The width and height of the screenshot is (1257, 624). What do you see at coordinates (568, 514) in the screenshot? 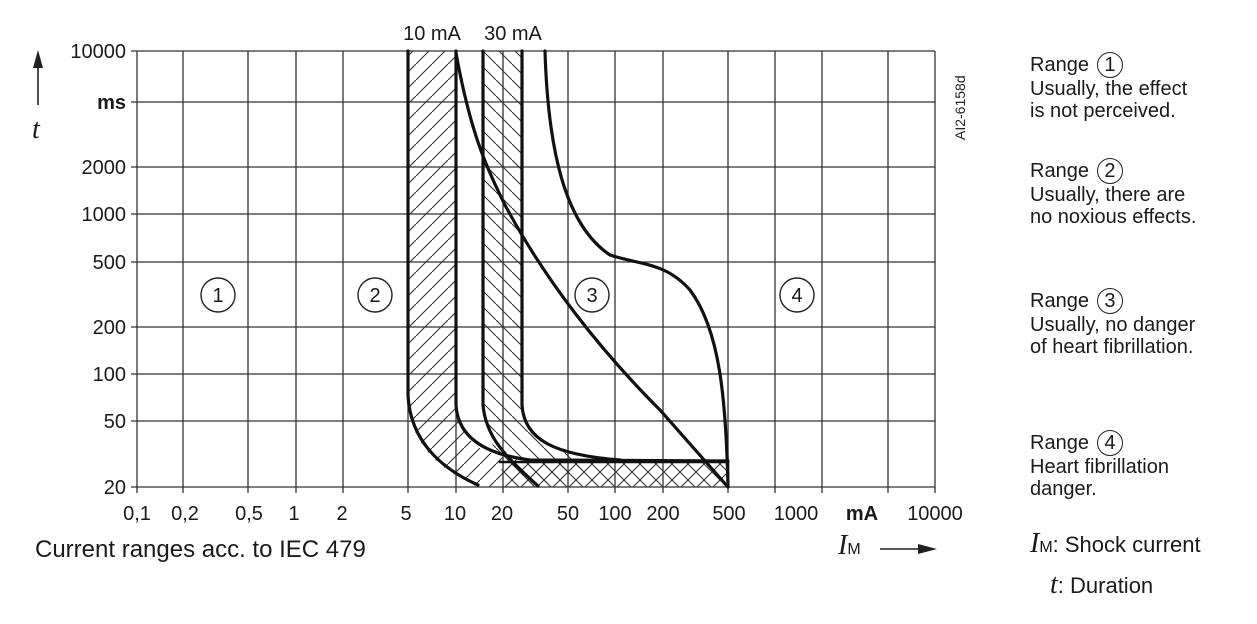
I see `x-tick: 50` at bounding box center [568, 514].